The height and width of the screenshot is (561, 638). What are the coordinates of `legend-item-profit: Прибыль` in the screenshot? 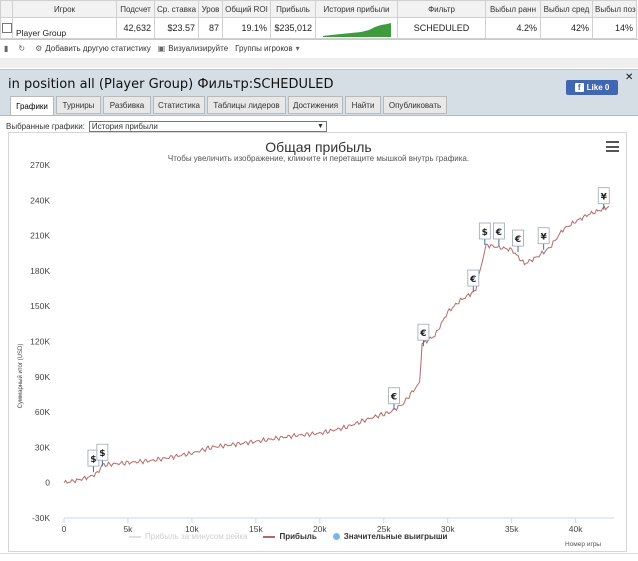 It's located at (290, 536).